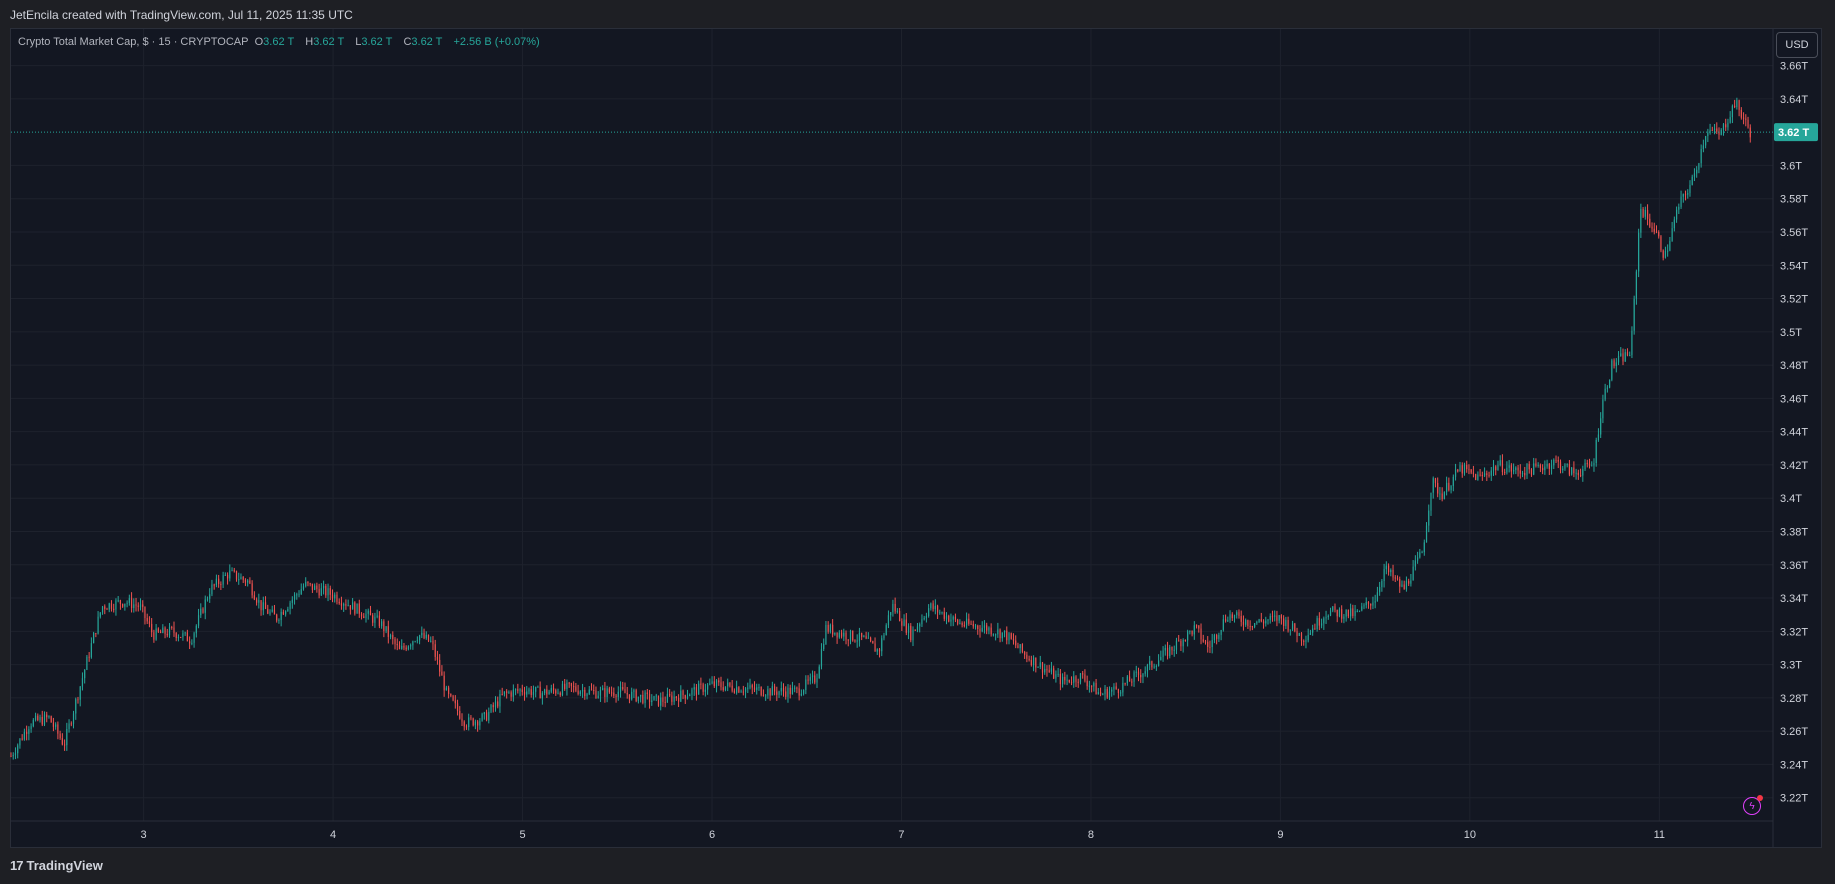 This screenshot has width=1835, height=884. Describe the element at coordinates (56, 865) in the screenshot. I see `tradingview-logo: 17 TradingView` at that location.